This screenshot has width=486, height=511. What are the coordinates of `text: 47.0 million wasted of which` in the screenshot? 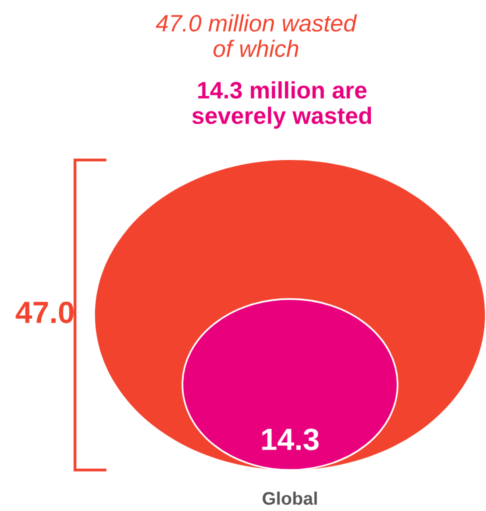 It's located at (257, 36).